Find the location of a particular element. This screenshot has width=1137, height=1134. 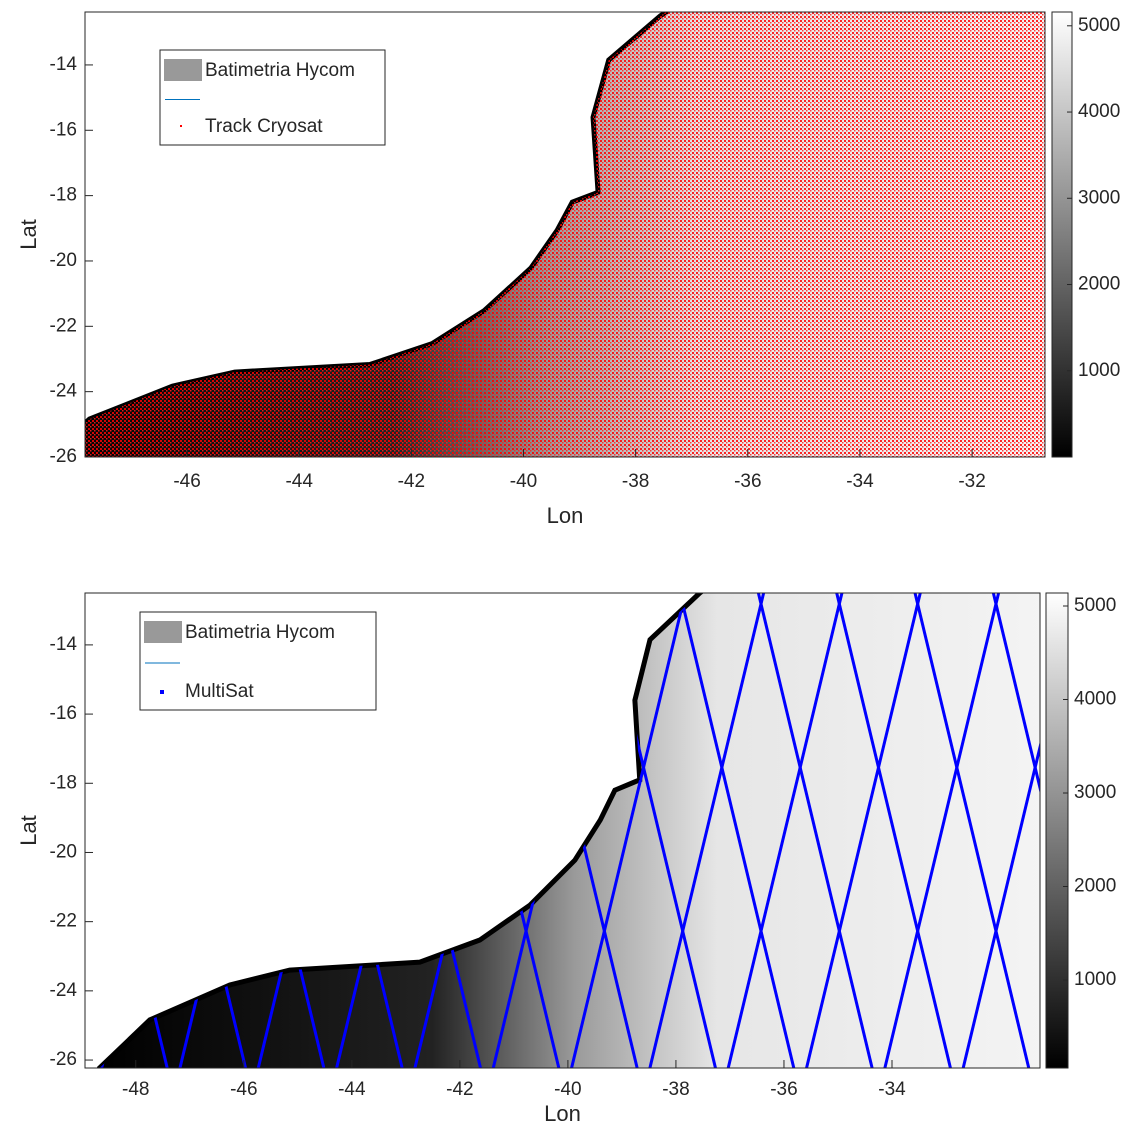

legend-label: MultiSat is located at coordinates (219, 691).